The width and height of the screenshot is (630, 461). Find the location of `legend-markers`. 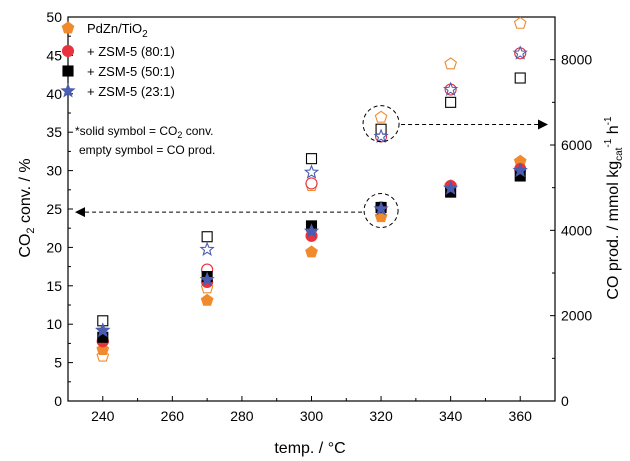

legend-markers is located at coordinates (68, 59).